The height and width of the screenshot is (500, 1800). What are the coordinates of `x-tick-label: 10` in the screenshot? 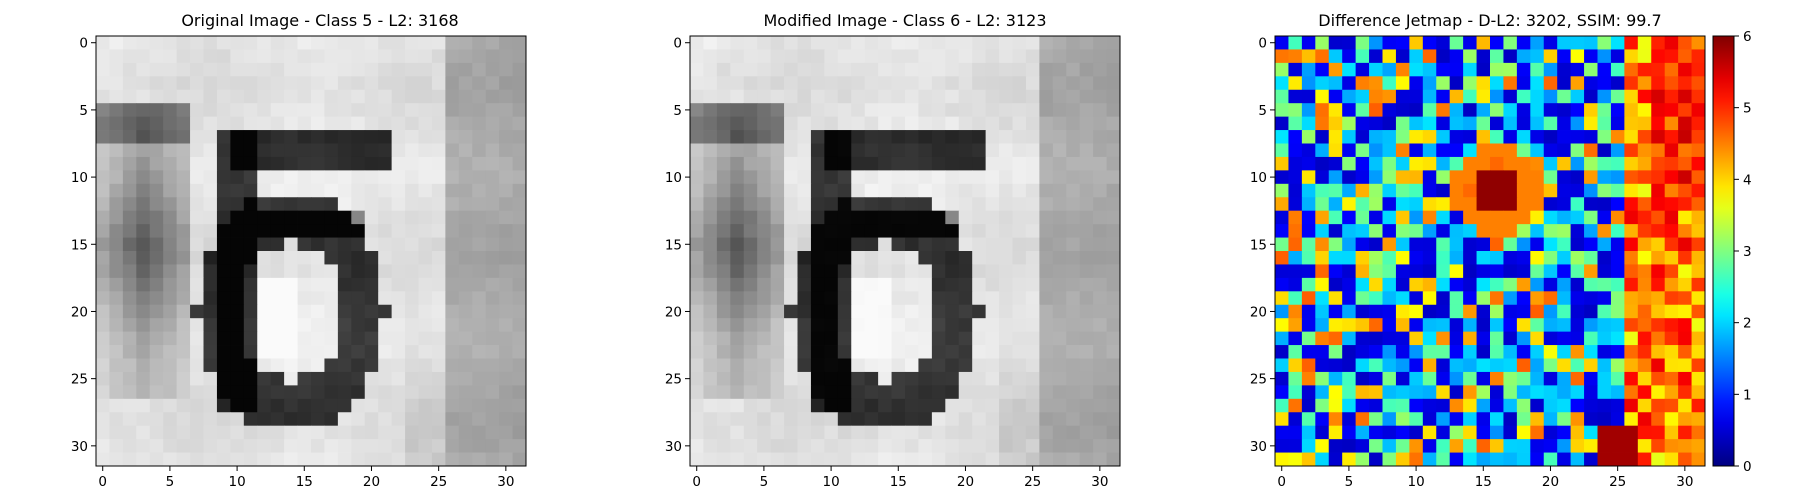 It's located at (831, 482).